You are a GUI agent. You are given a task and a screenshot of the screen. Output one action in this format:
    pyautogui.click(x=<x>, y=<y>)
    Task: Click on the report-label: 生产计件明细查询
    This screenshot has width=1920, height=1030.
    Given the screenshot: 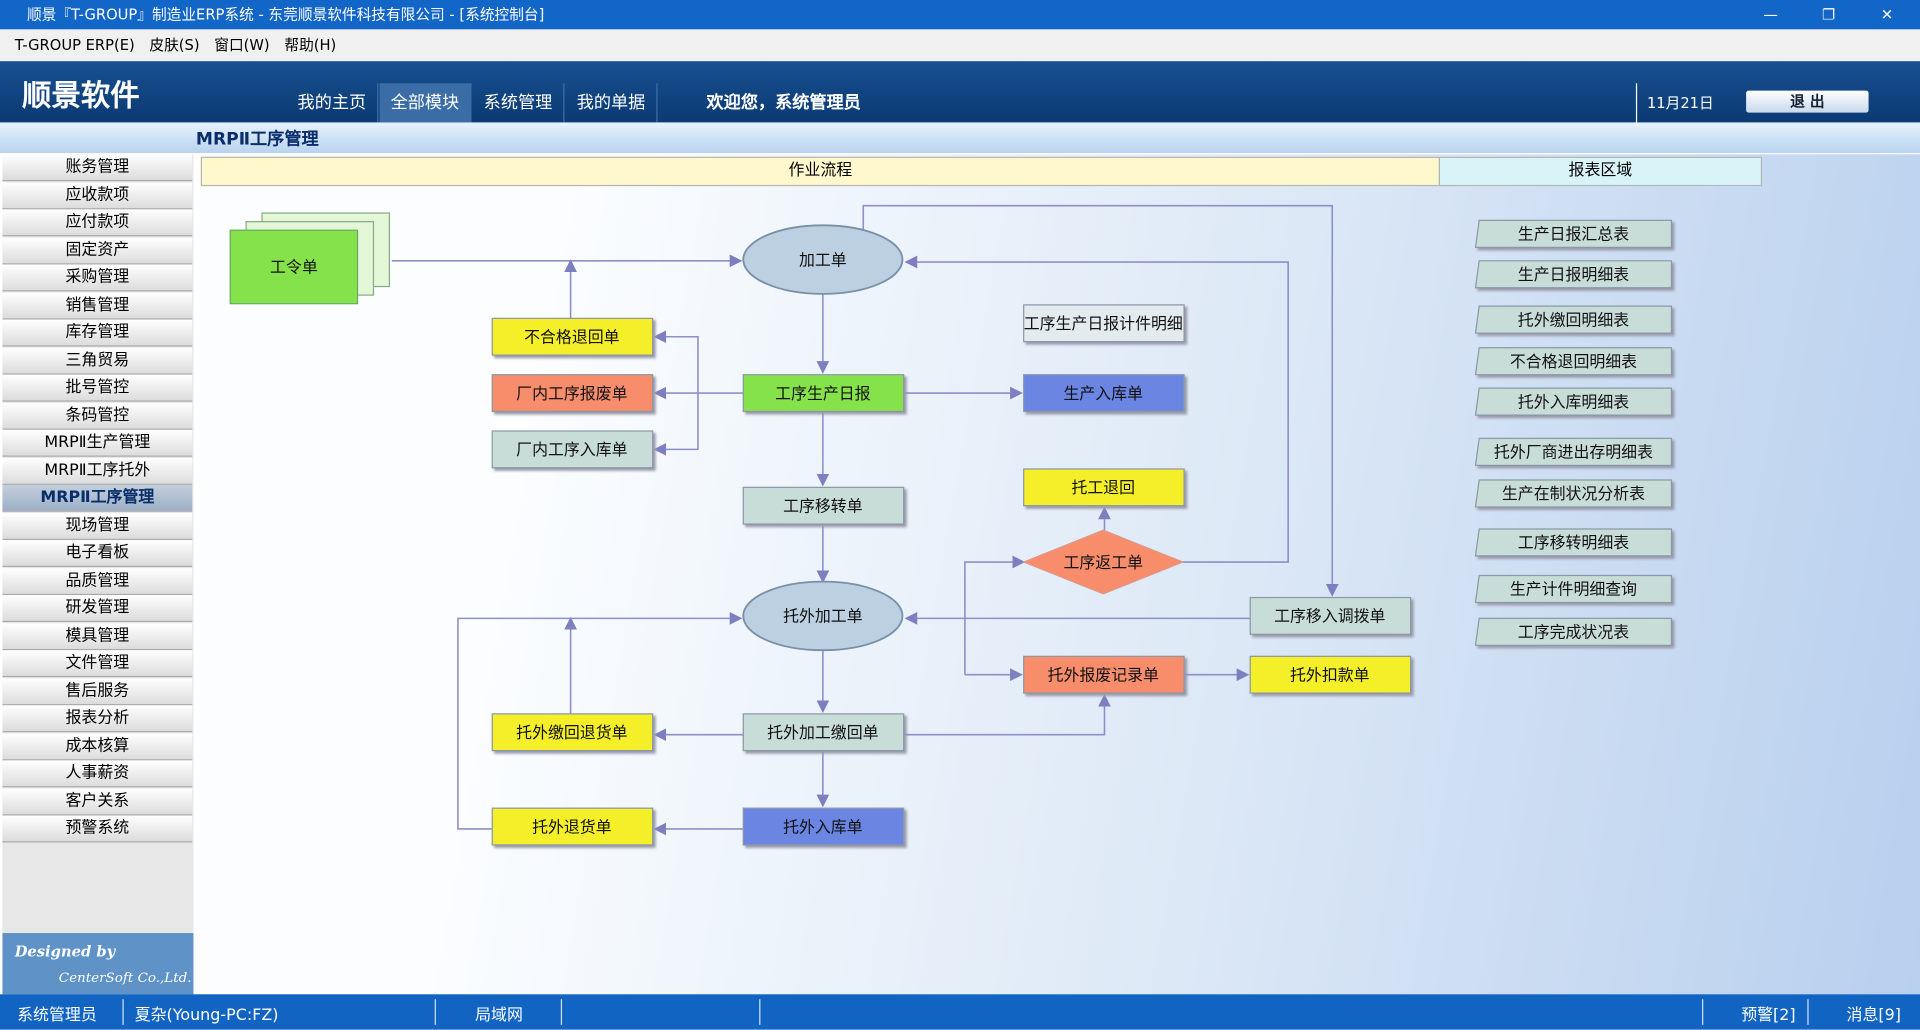 What is the action you would take?
    pyautogui.click(x=1573, y=589)
    